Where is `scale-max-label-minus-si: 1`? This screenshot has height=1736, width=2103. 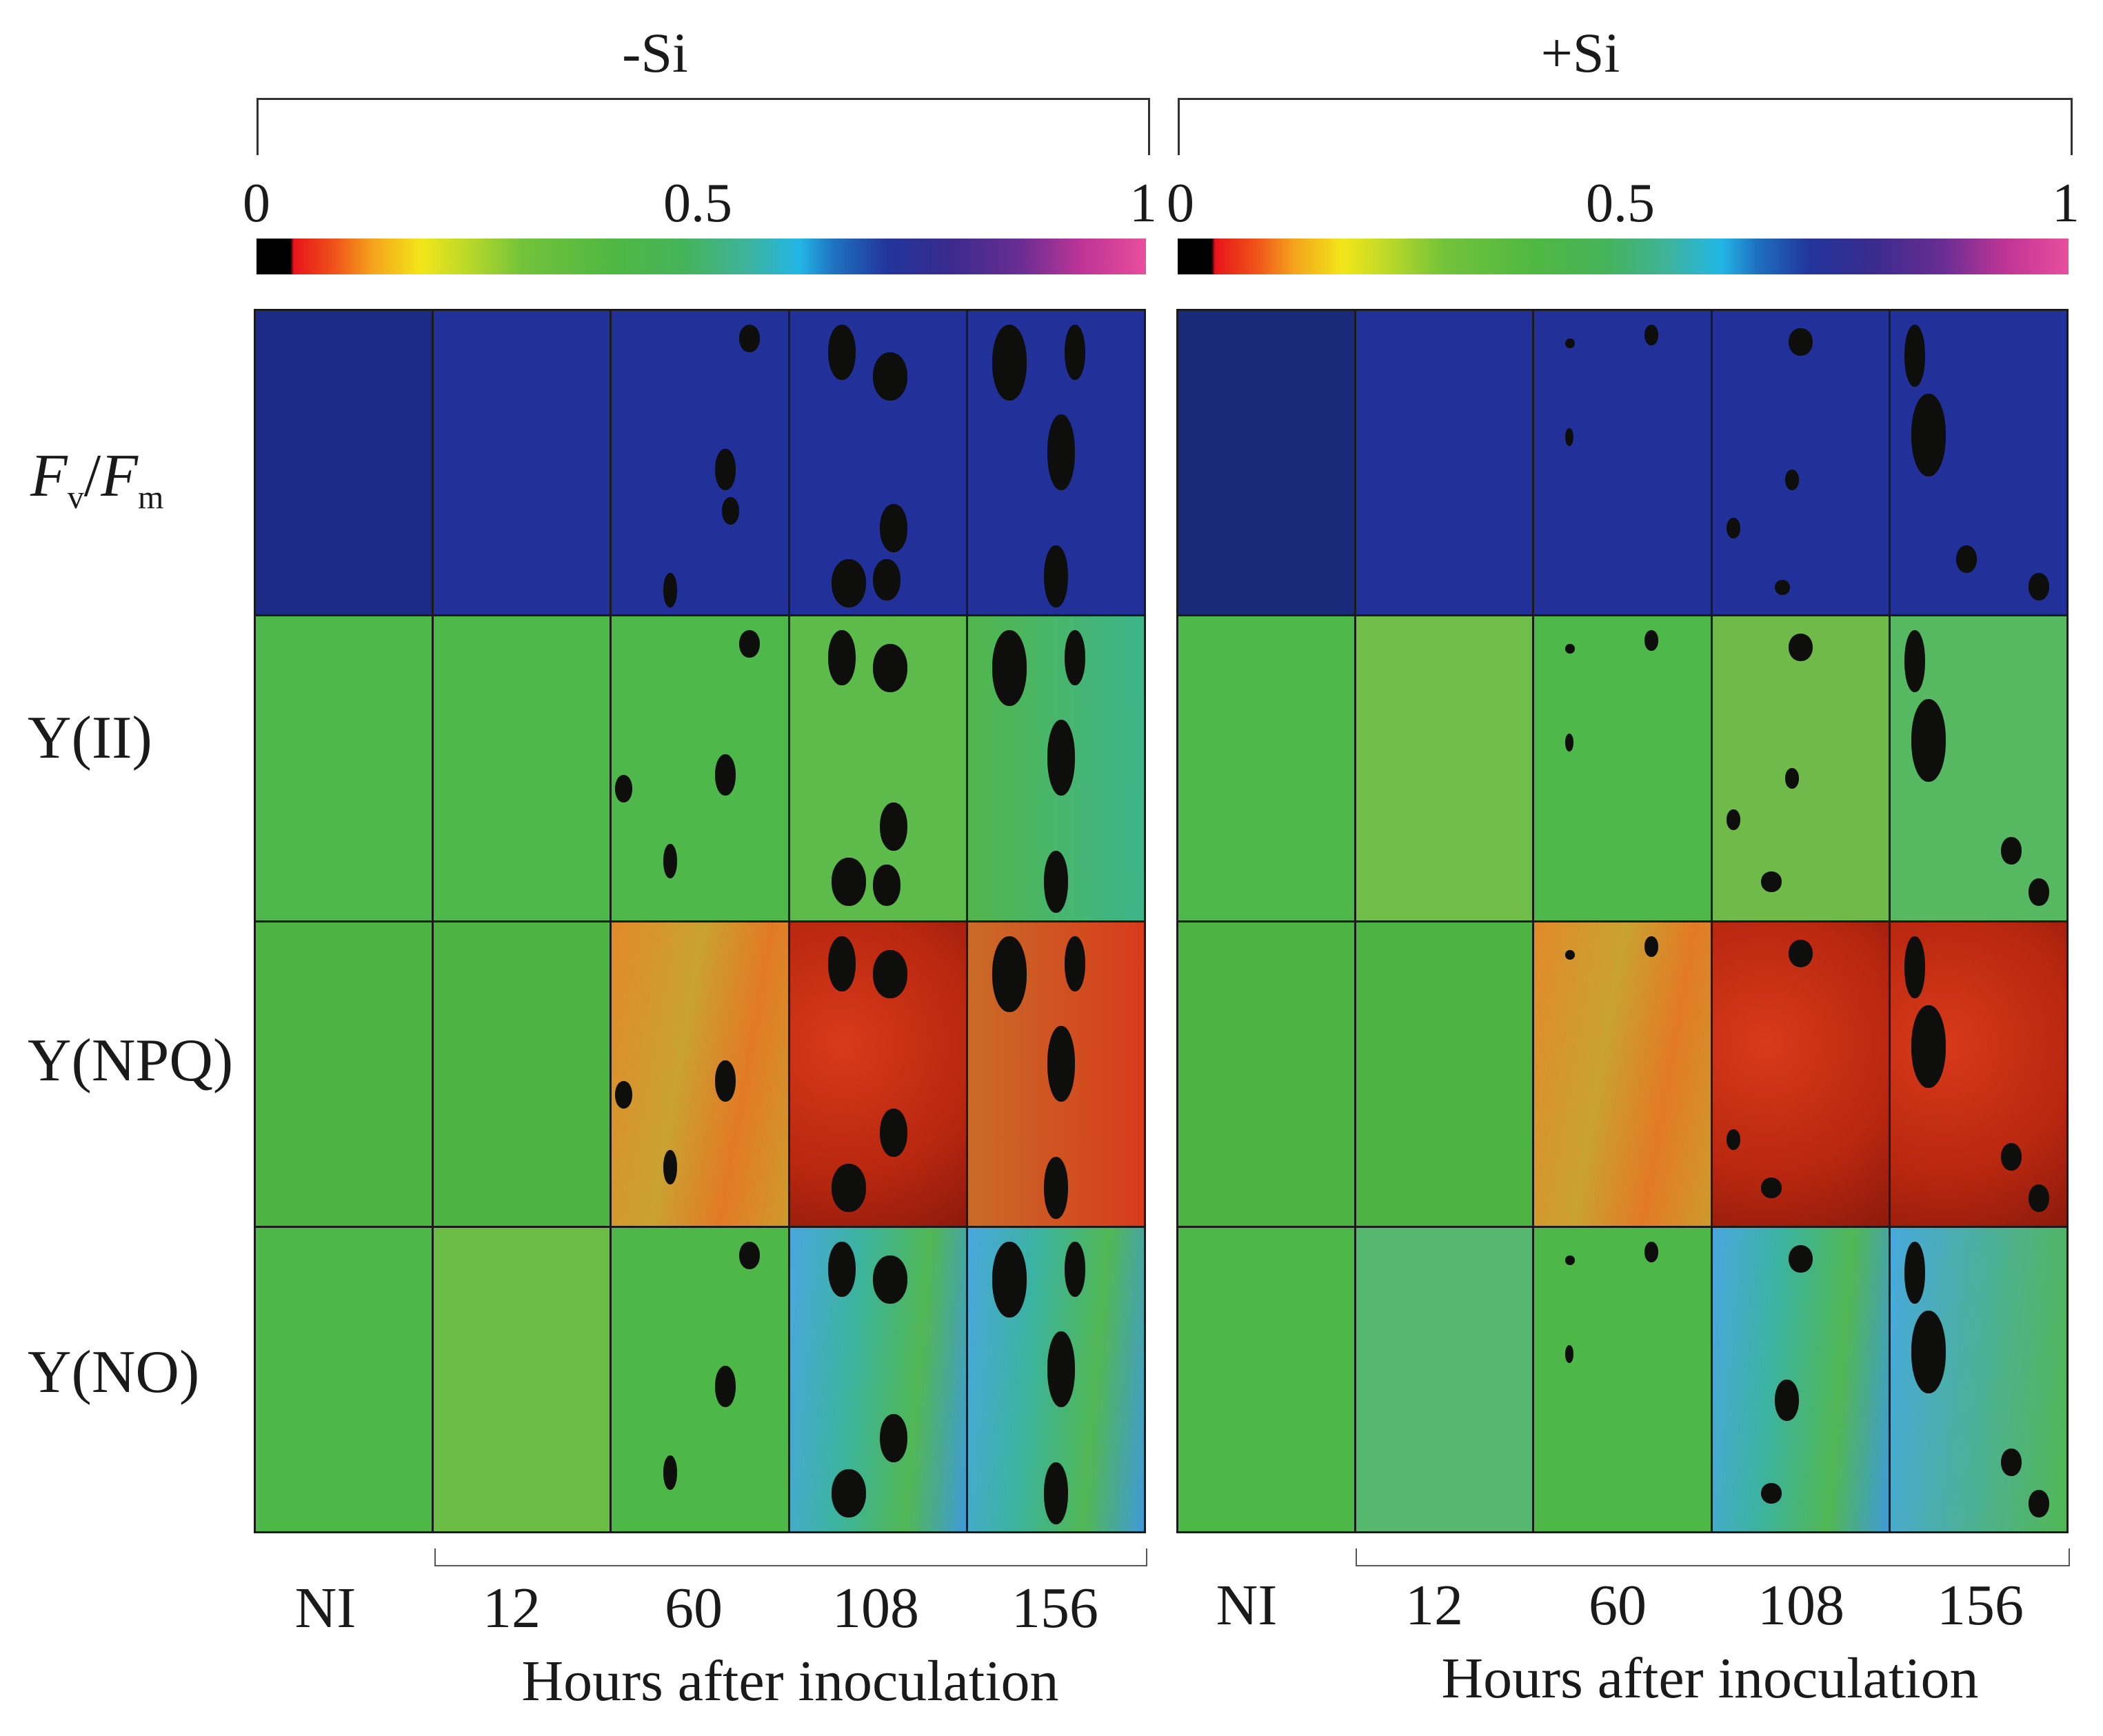 scale-max-label-minus-si: 1 is located at coordinates (1143, 204).